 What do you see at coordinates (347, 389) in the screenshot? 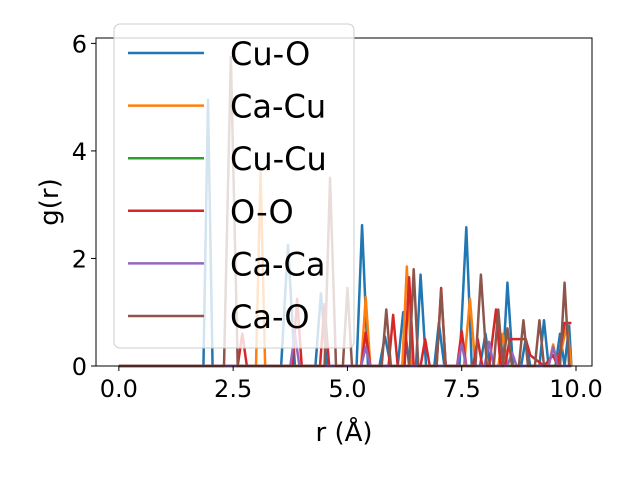
I see `x-tick-label: 5.0` at bounding box center [347, 389].